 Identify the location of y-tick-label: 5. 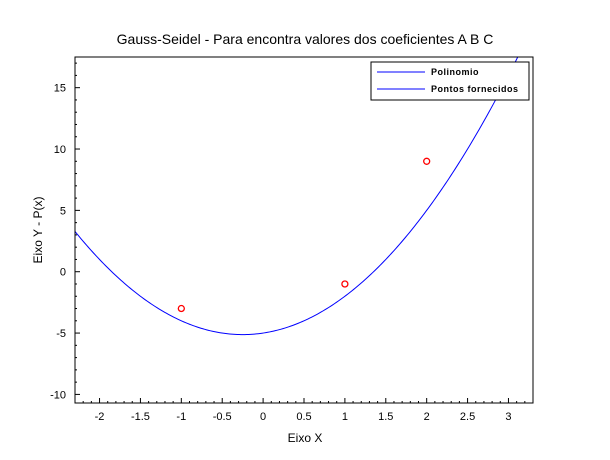
(63, 211).